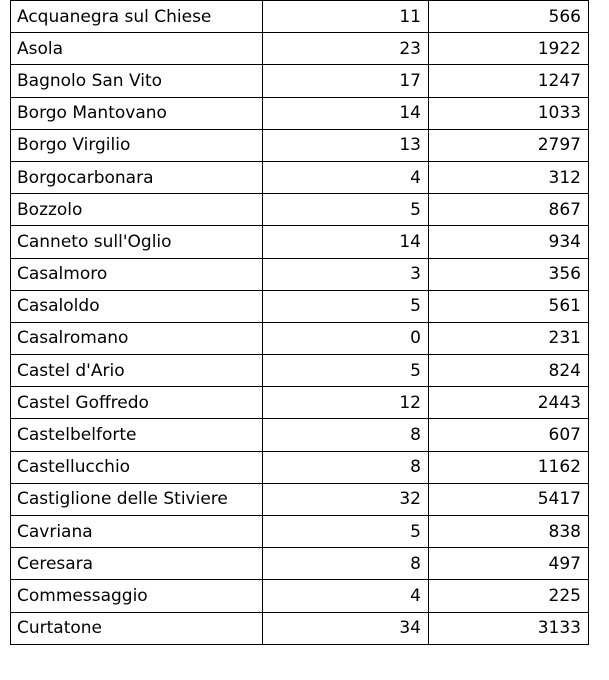 Image resolution: width=609 pixels, height=680 pixels. I want to click on value-column-2: 312, so click(508, 177).